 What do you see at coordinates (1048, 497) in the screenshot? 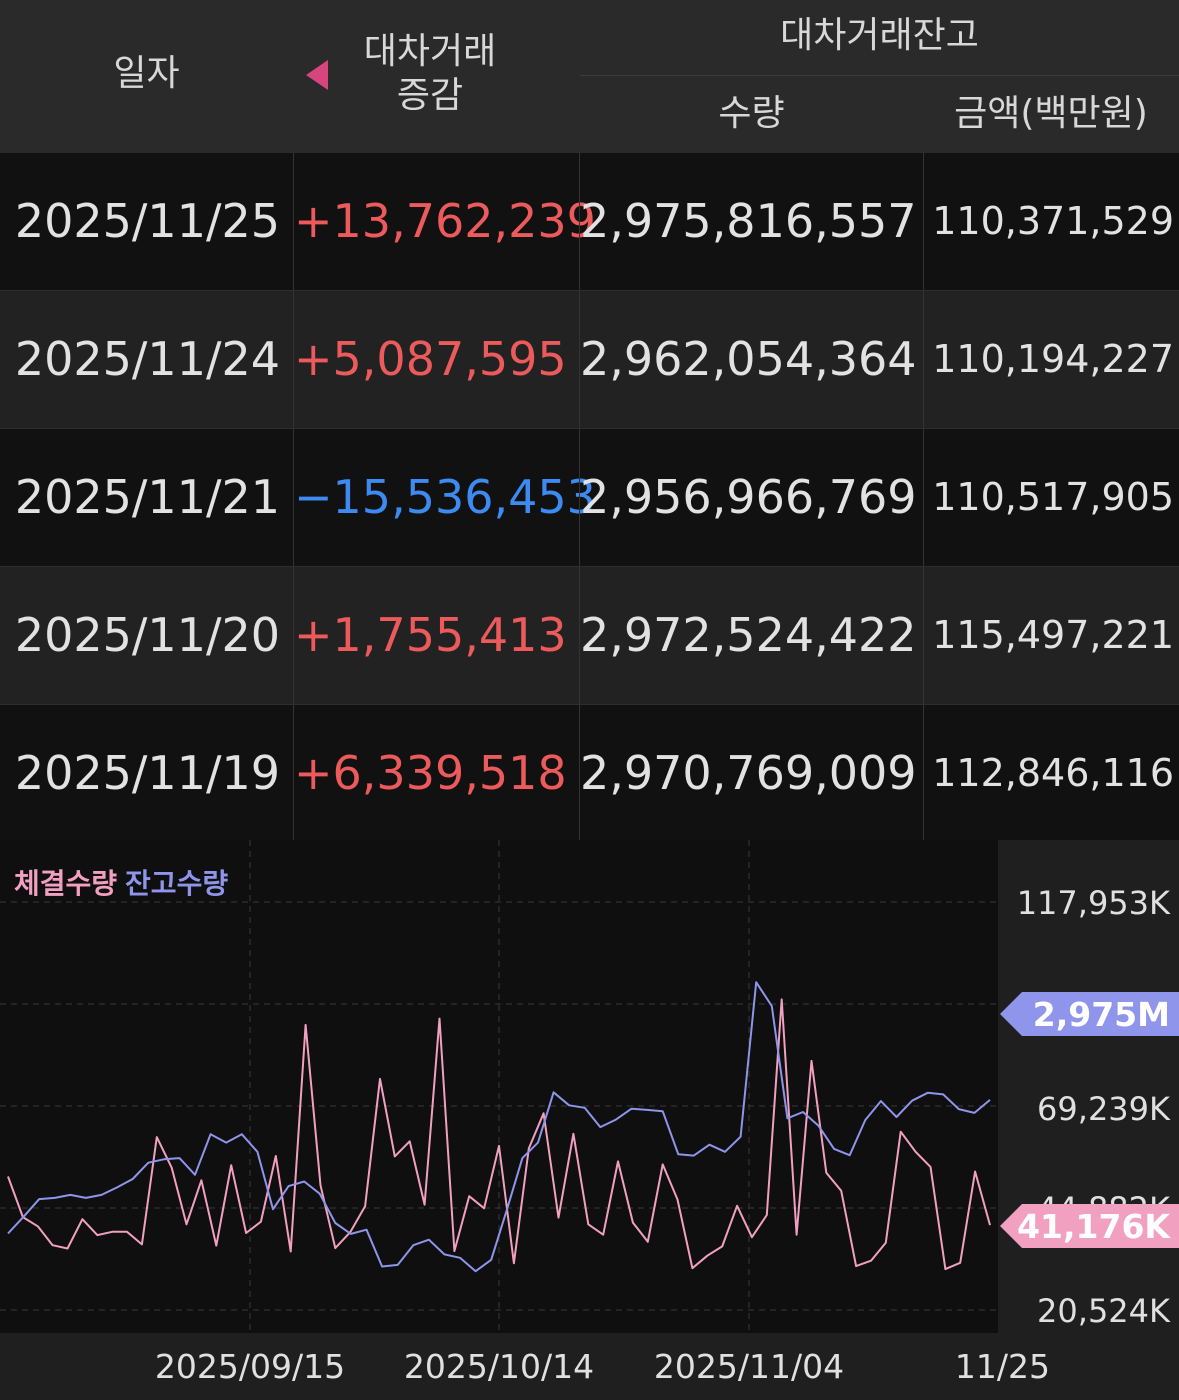
I see `row-amount: 110,517,905` at bounding box center [1048, 497].